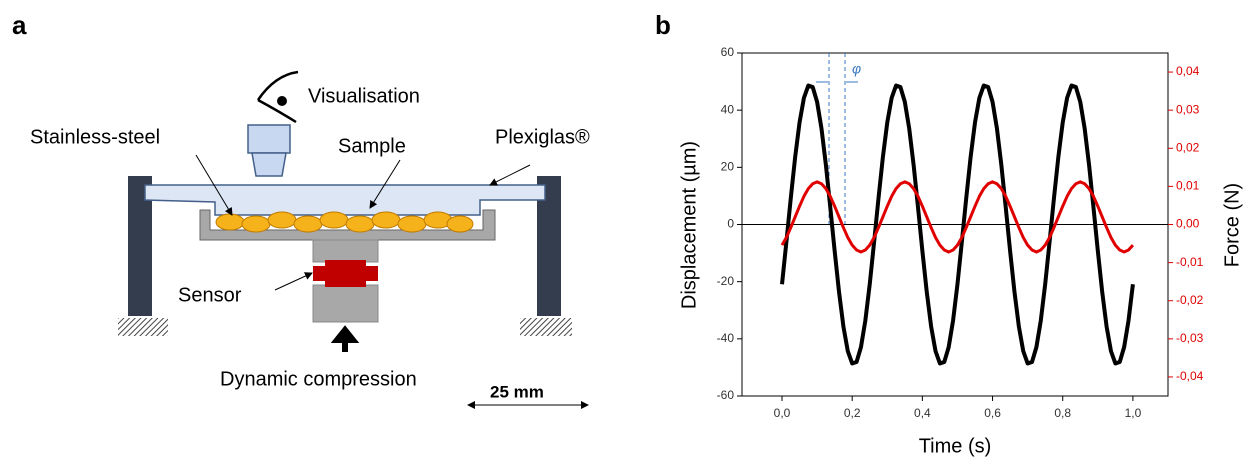 This screenshot has width=1252, height=467. Describe the element at coordinates (364, 96) in the screenshot. I see `label: Visualisation` at that location.